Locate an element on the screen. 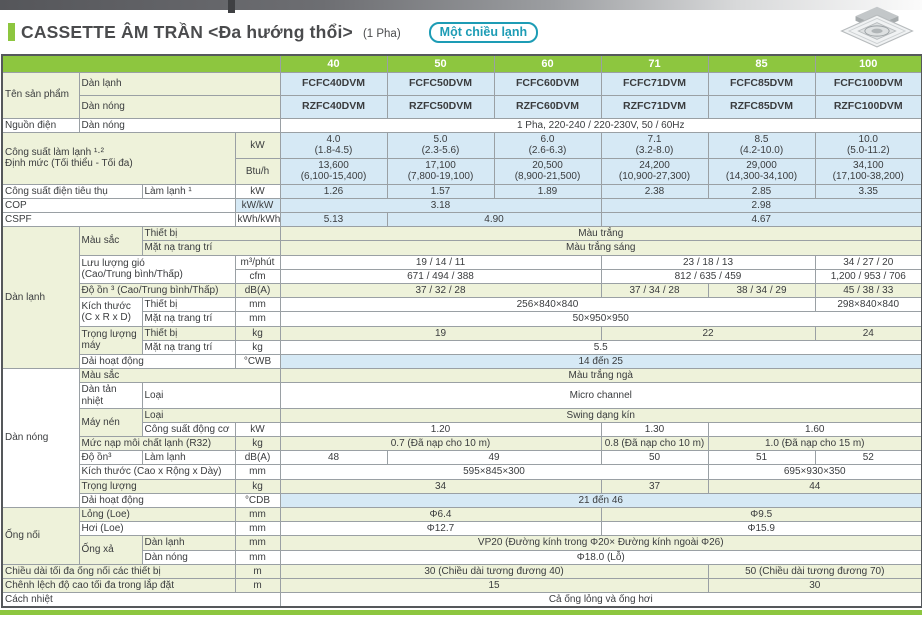  cassette-unit-icon is located at coordinates (877, 27).